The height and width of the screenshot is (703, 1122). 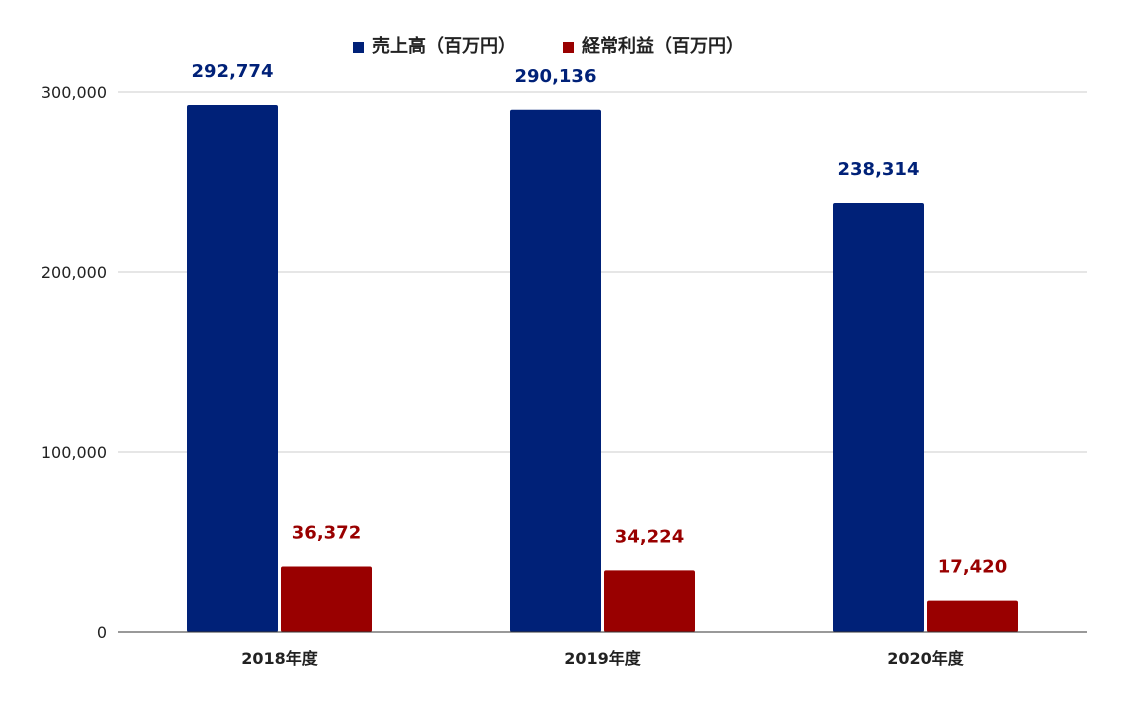 I want to click on data-label: 238,314, so click(x=879, y=169).